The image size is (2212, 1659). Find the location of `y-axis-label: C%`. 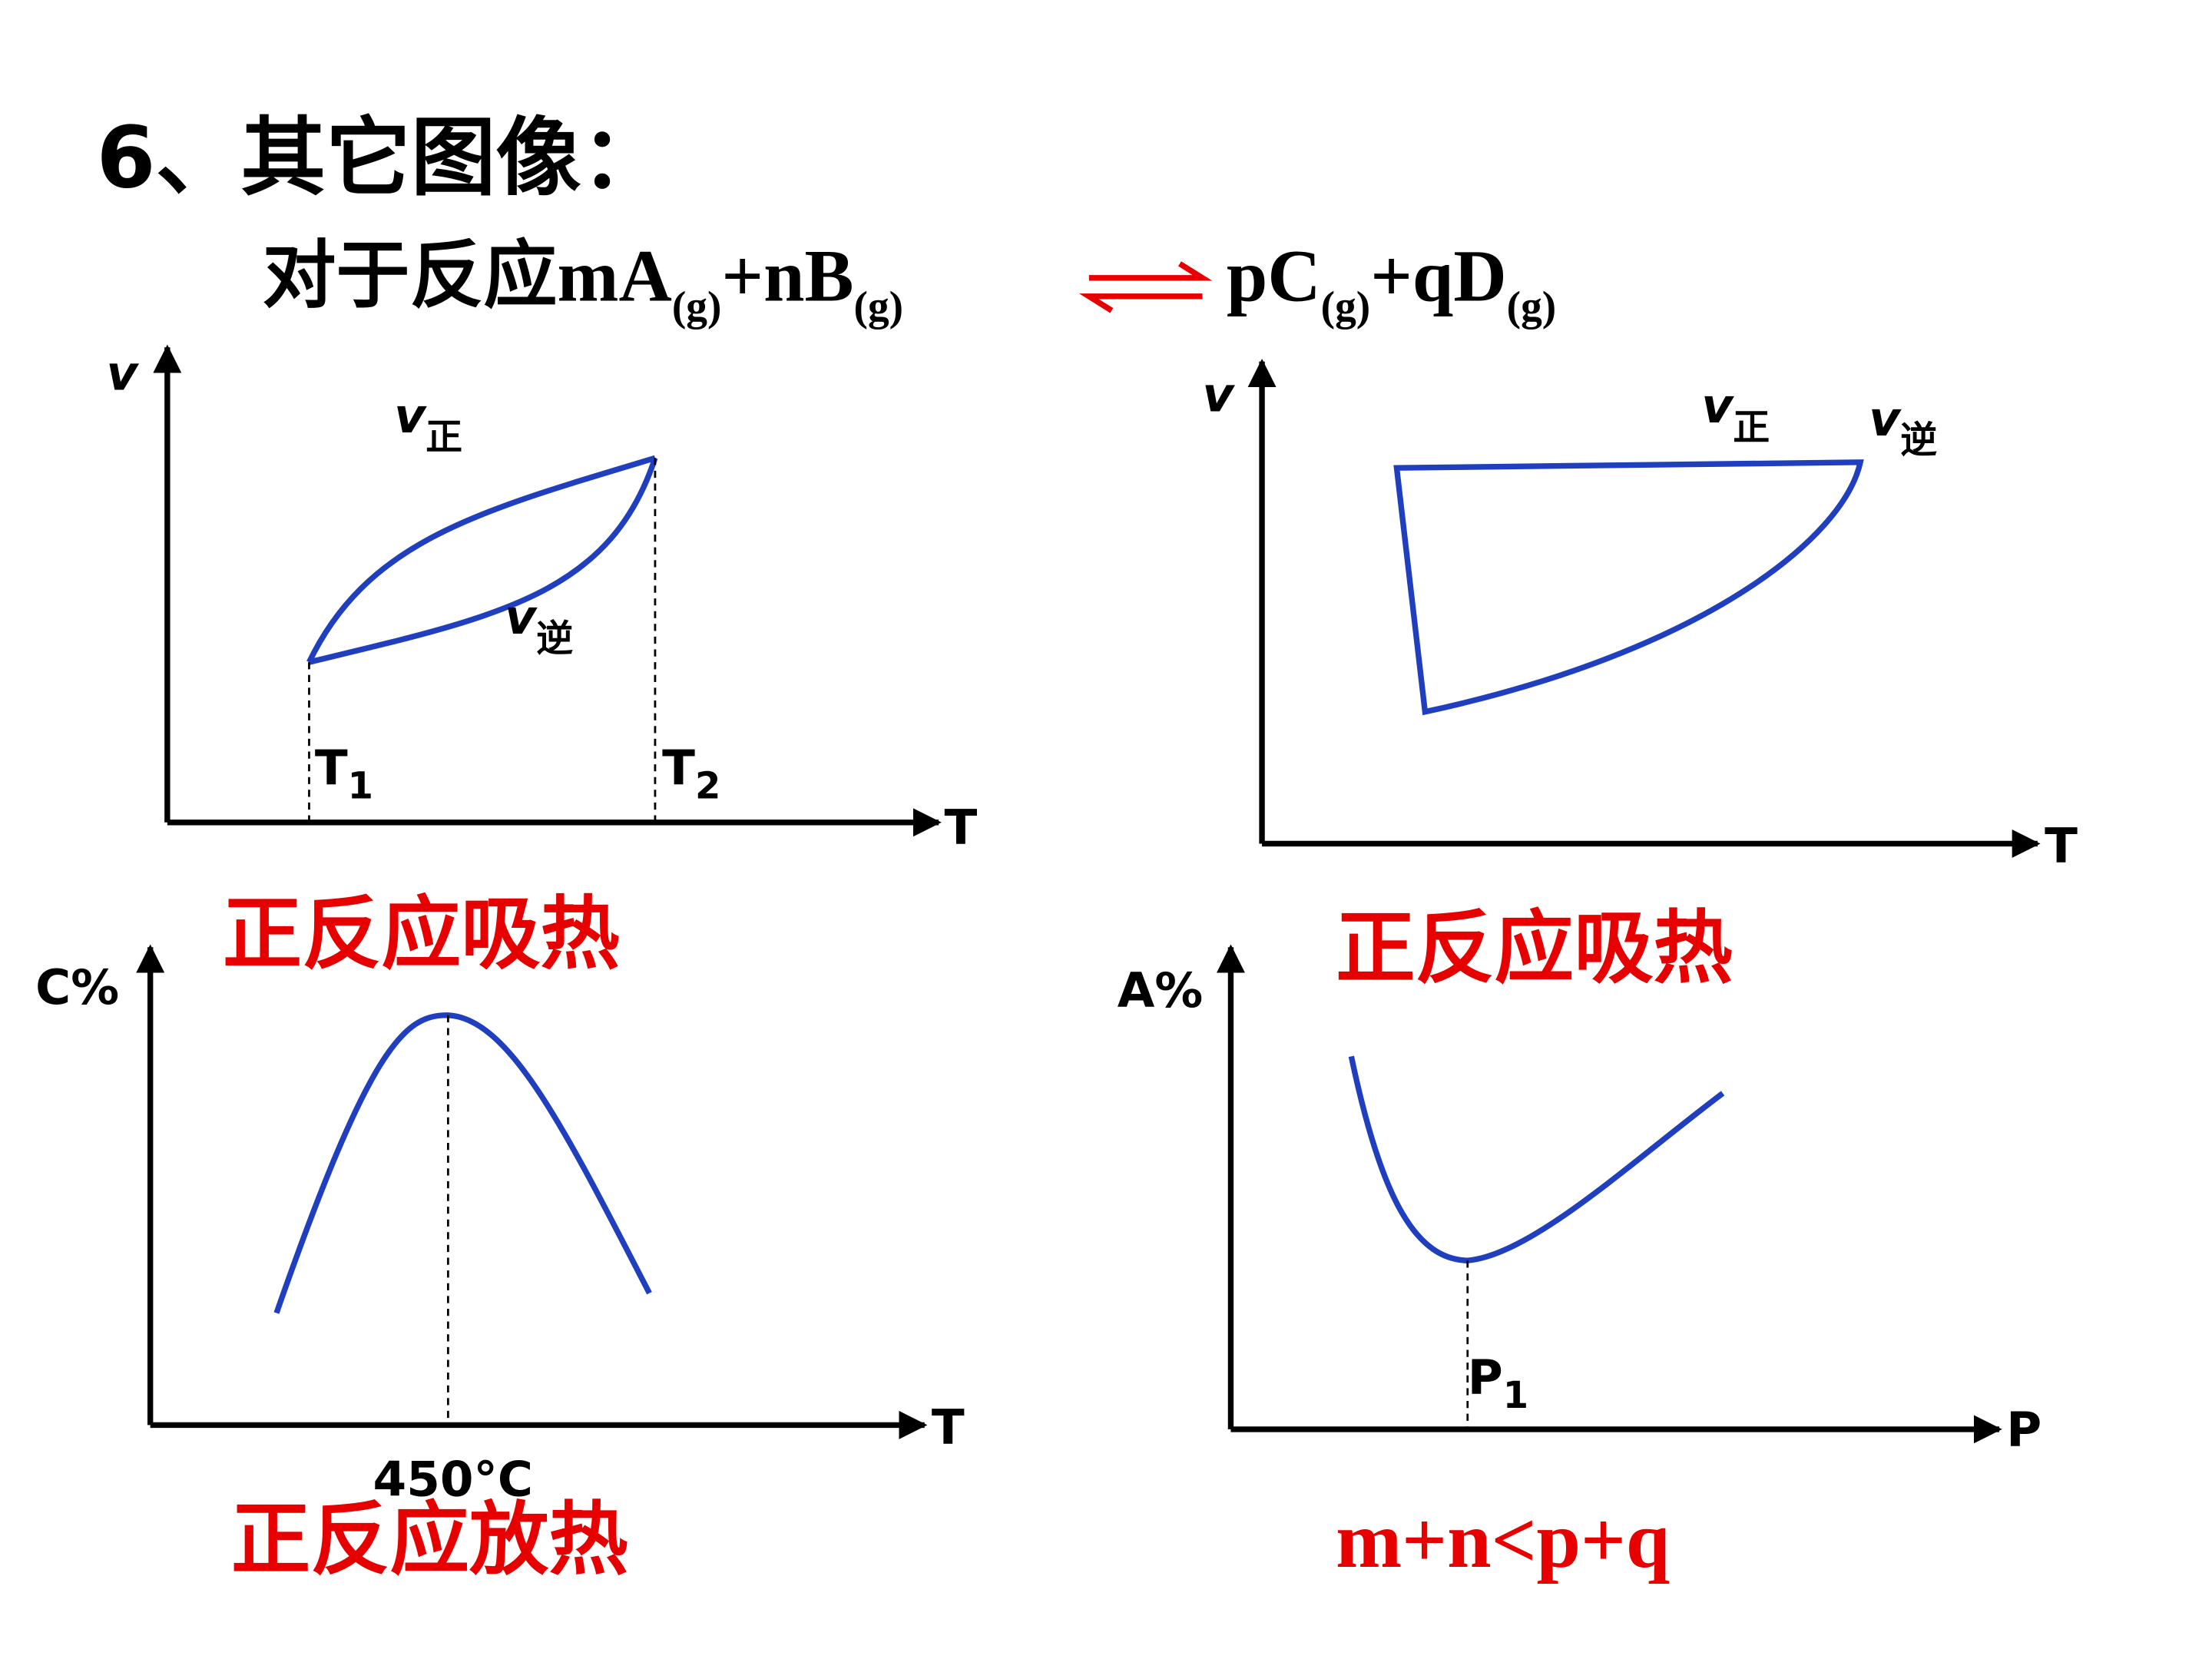

y-axis-label: C% is located at coordinates (77, 987).